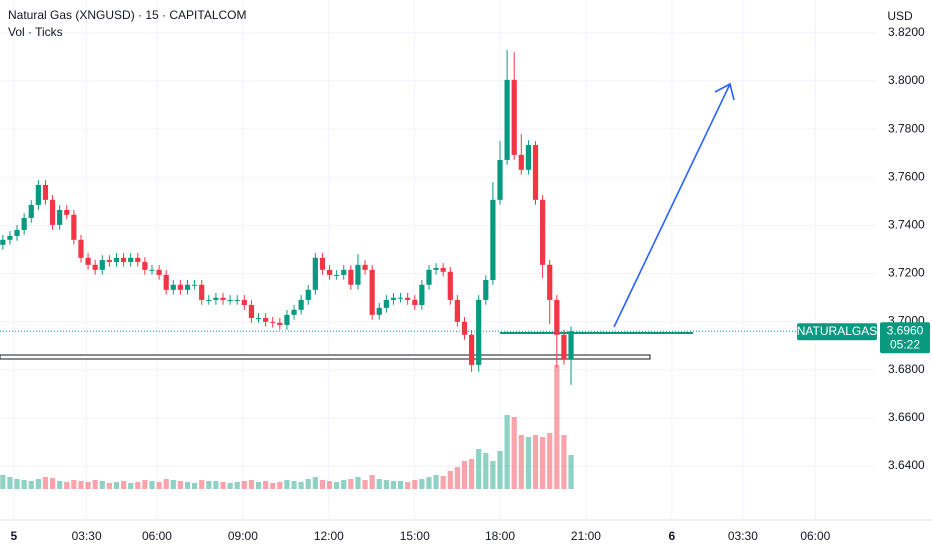 This screenshot has height=550, width=932. I want to click on y-tick-label: 3.6400, so click(906, 465).